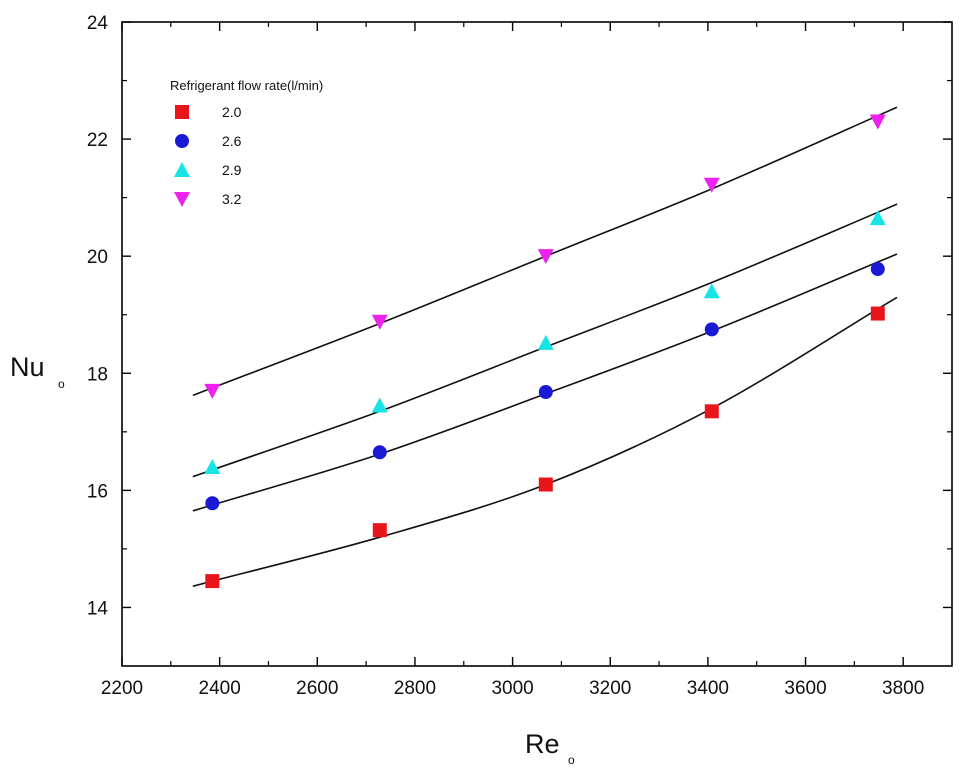 This screenshot has width=979, height=772. Describe the element at coordinates (246, 85) in the screenshot. I see `legend-title: Refrigerant flow rate(l/min)` at that location.